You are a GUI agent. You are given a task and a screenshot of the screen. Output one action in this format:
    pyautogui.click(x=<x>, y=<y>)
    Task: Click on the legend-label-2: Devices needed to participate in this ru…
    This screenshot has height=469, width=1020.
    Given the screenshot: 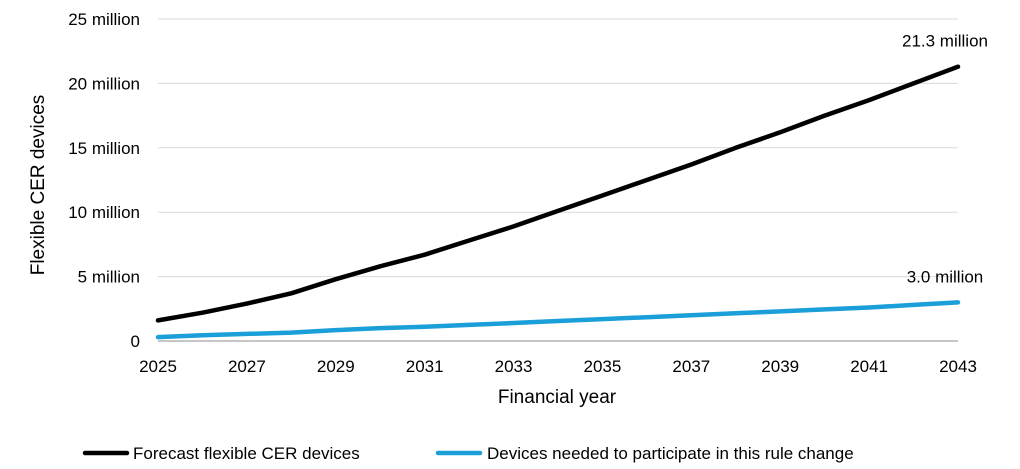 What is the action you would take?
    pyautogui.click(x=670, y=453)
    